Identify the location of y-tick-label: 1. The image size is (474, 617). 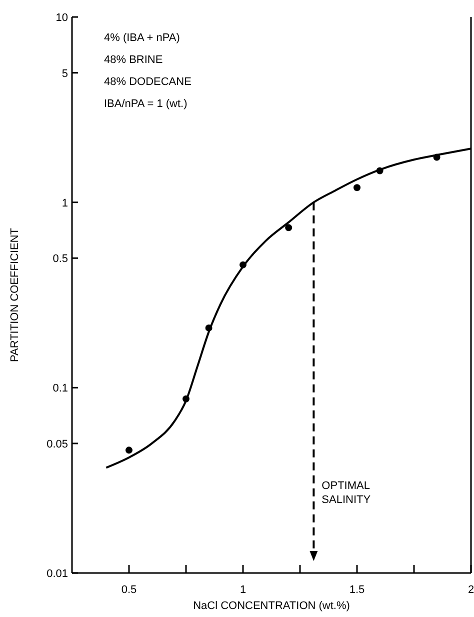
(65, 203).